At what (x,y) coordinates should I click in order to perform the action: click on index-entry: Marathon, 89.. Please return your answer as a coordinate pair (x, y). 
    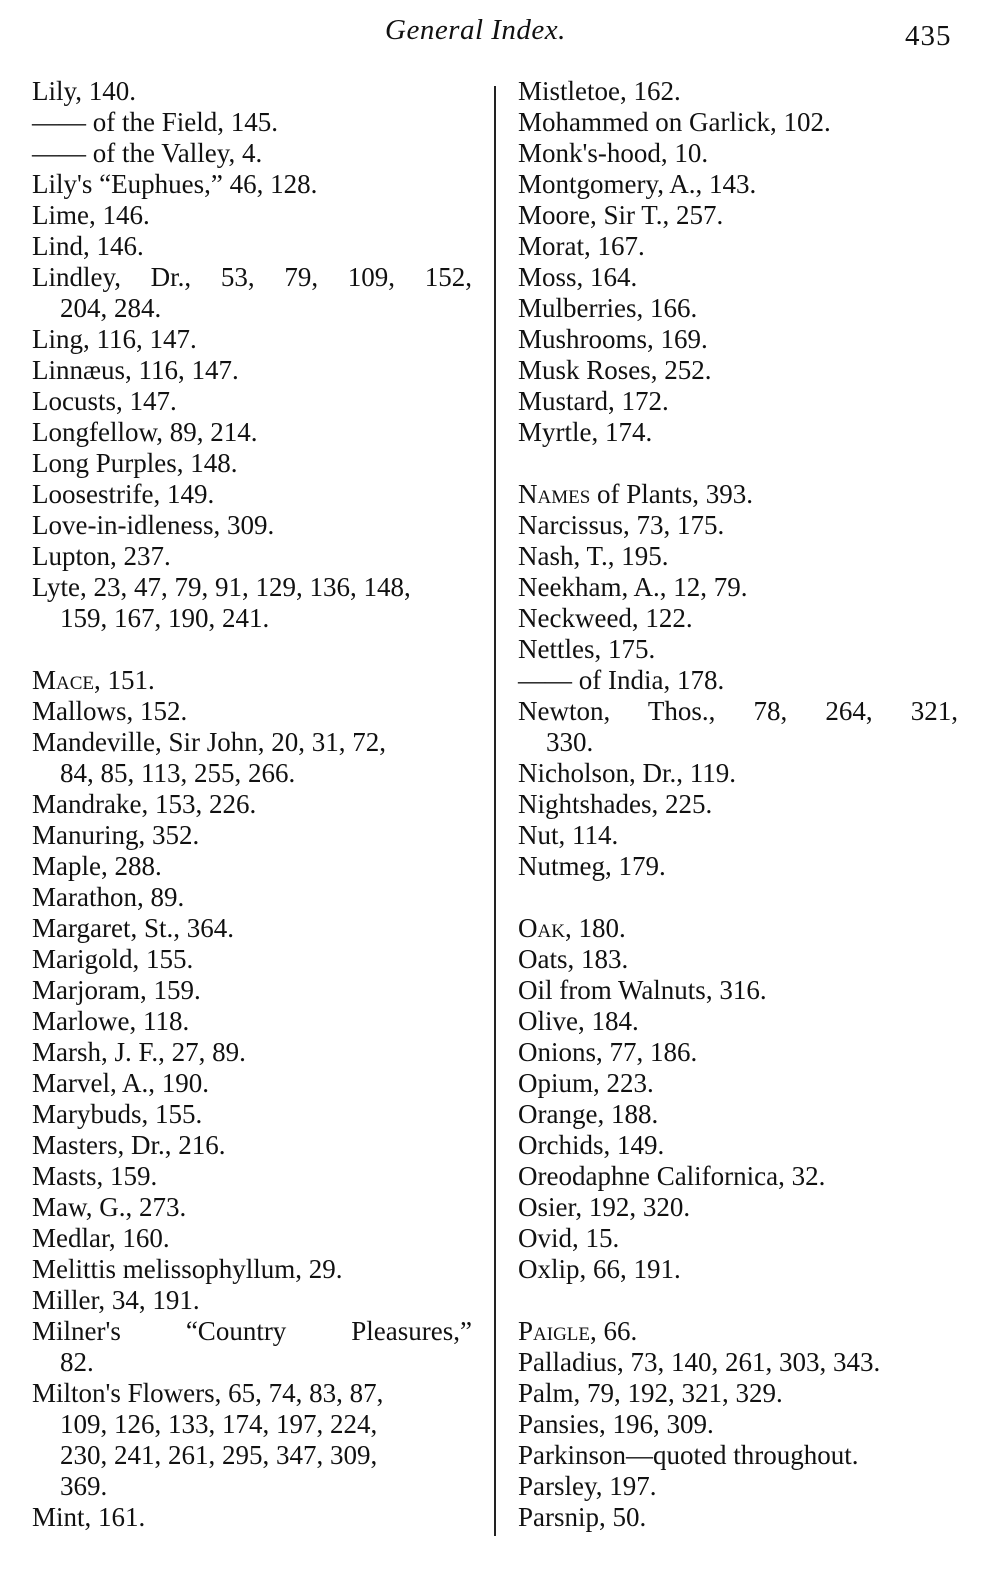
    Looking at the image, I should click on (108, 897).